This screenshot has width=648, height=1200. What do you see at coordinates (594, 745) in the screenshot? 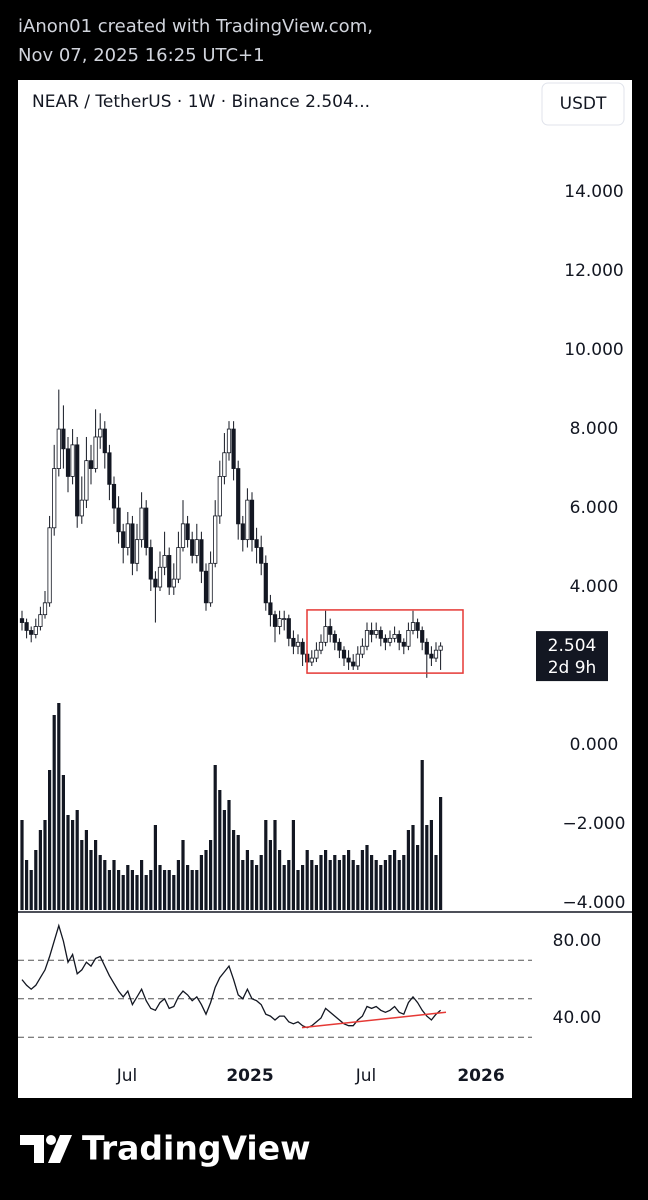
I see `y-tick-label: 0.000` at bounding box center [594, 745].